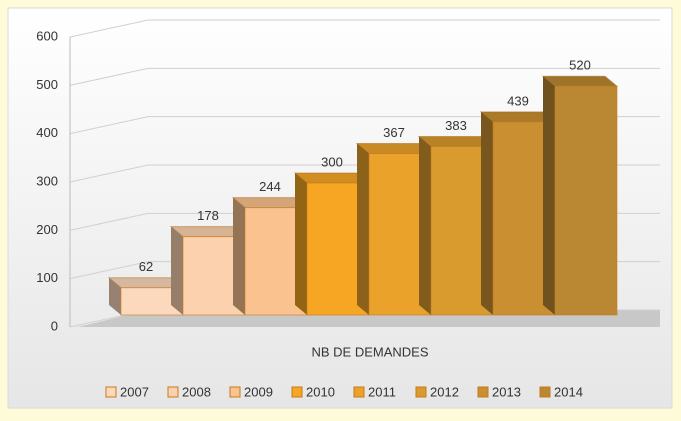 The width and height of the screenshot is (681, 421). What do you see at coordinates (580, 65) in the screenshot?
I see `data-label: 520` at bounding box center [580, 65].